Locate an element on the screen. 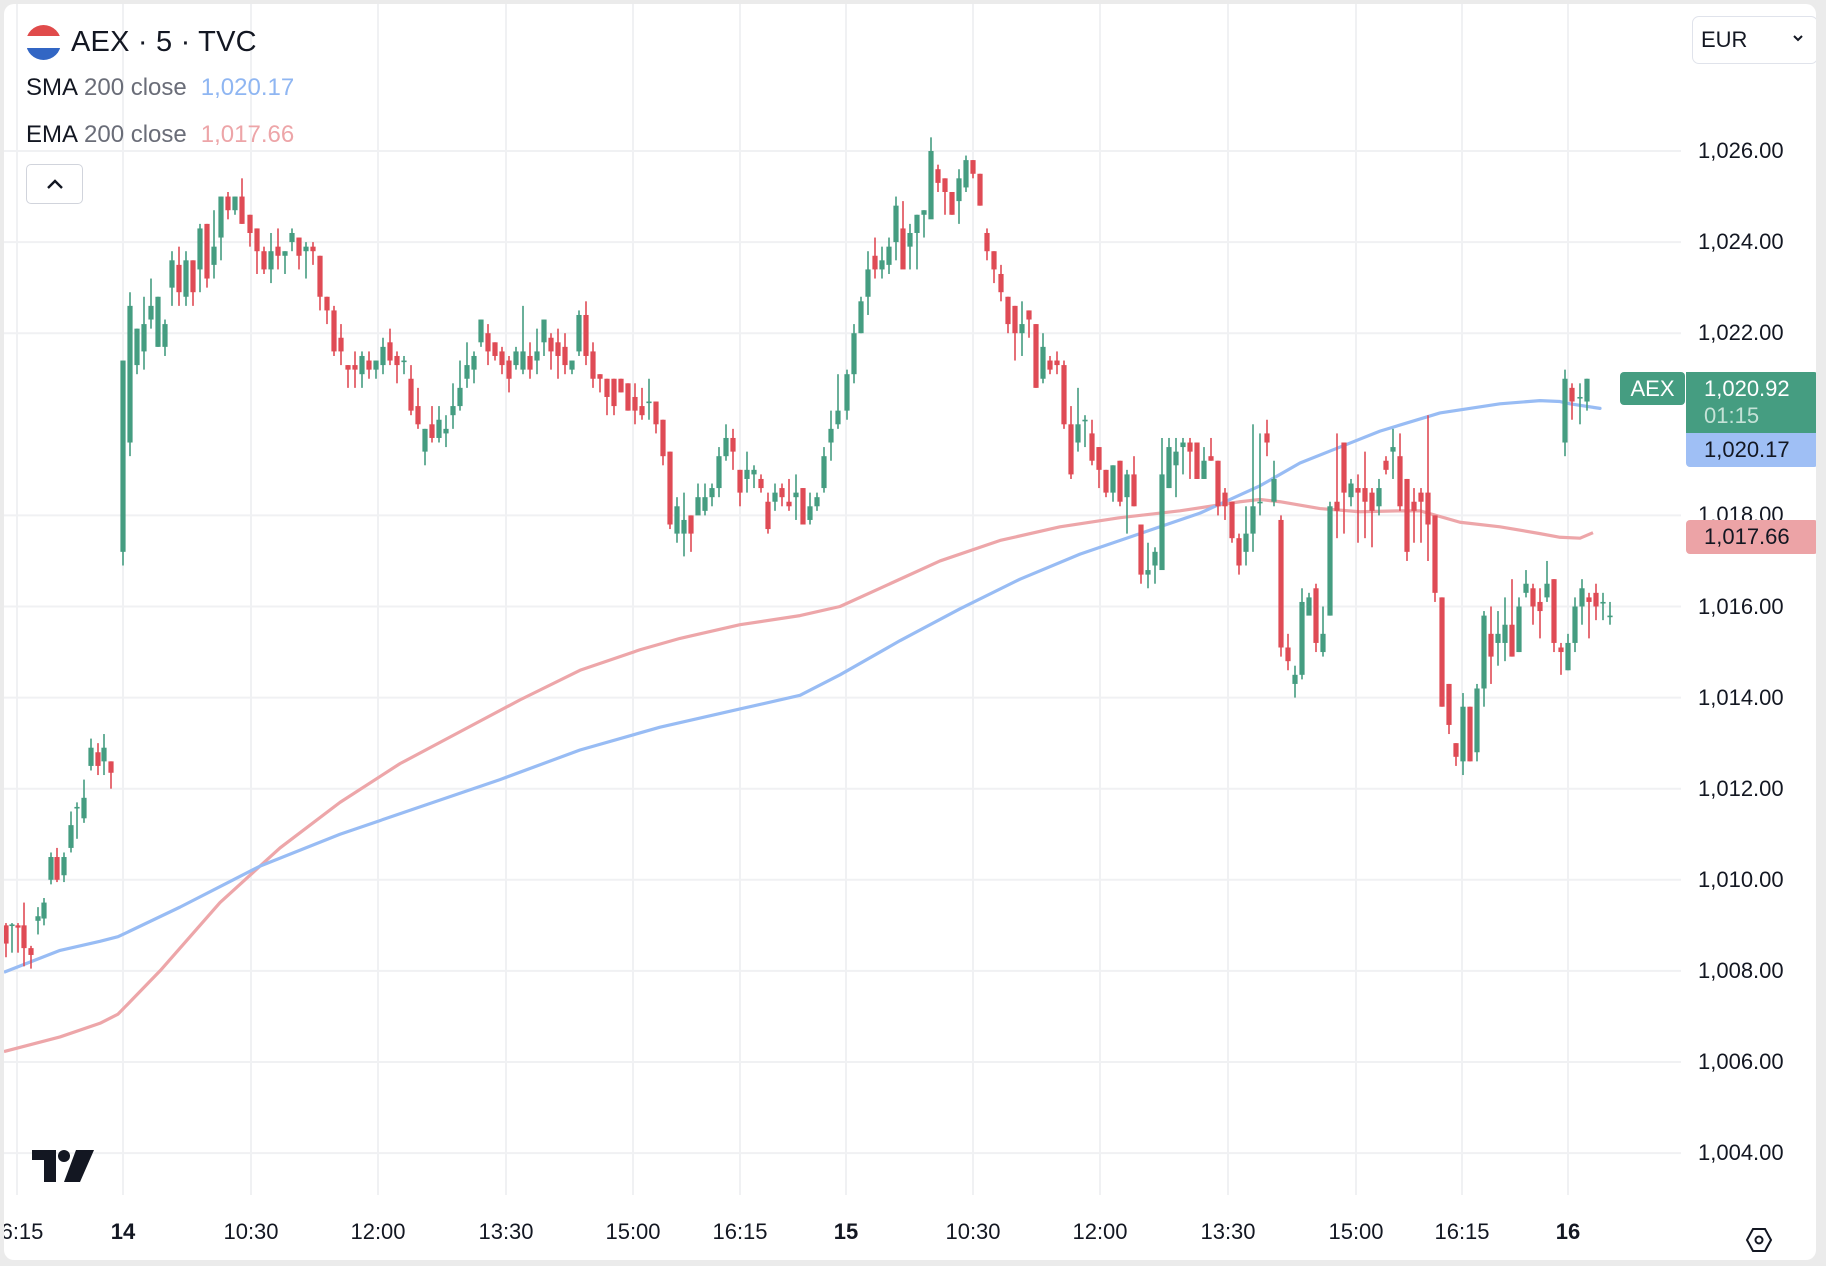 Image resolution: width=1826 pixels, height=1266 pixels. chart-settings-hexagon-icon is located at coordinates (1759, 1242).